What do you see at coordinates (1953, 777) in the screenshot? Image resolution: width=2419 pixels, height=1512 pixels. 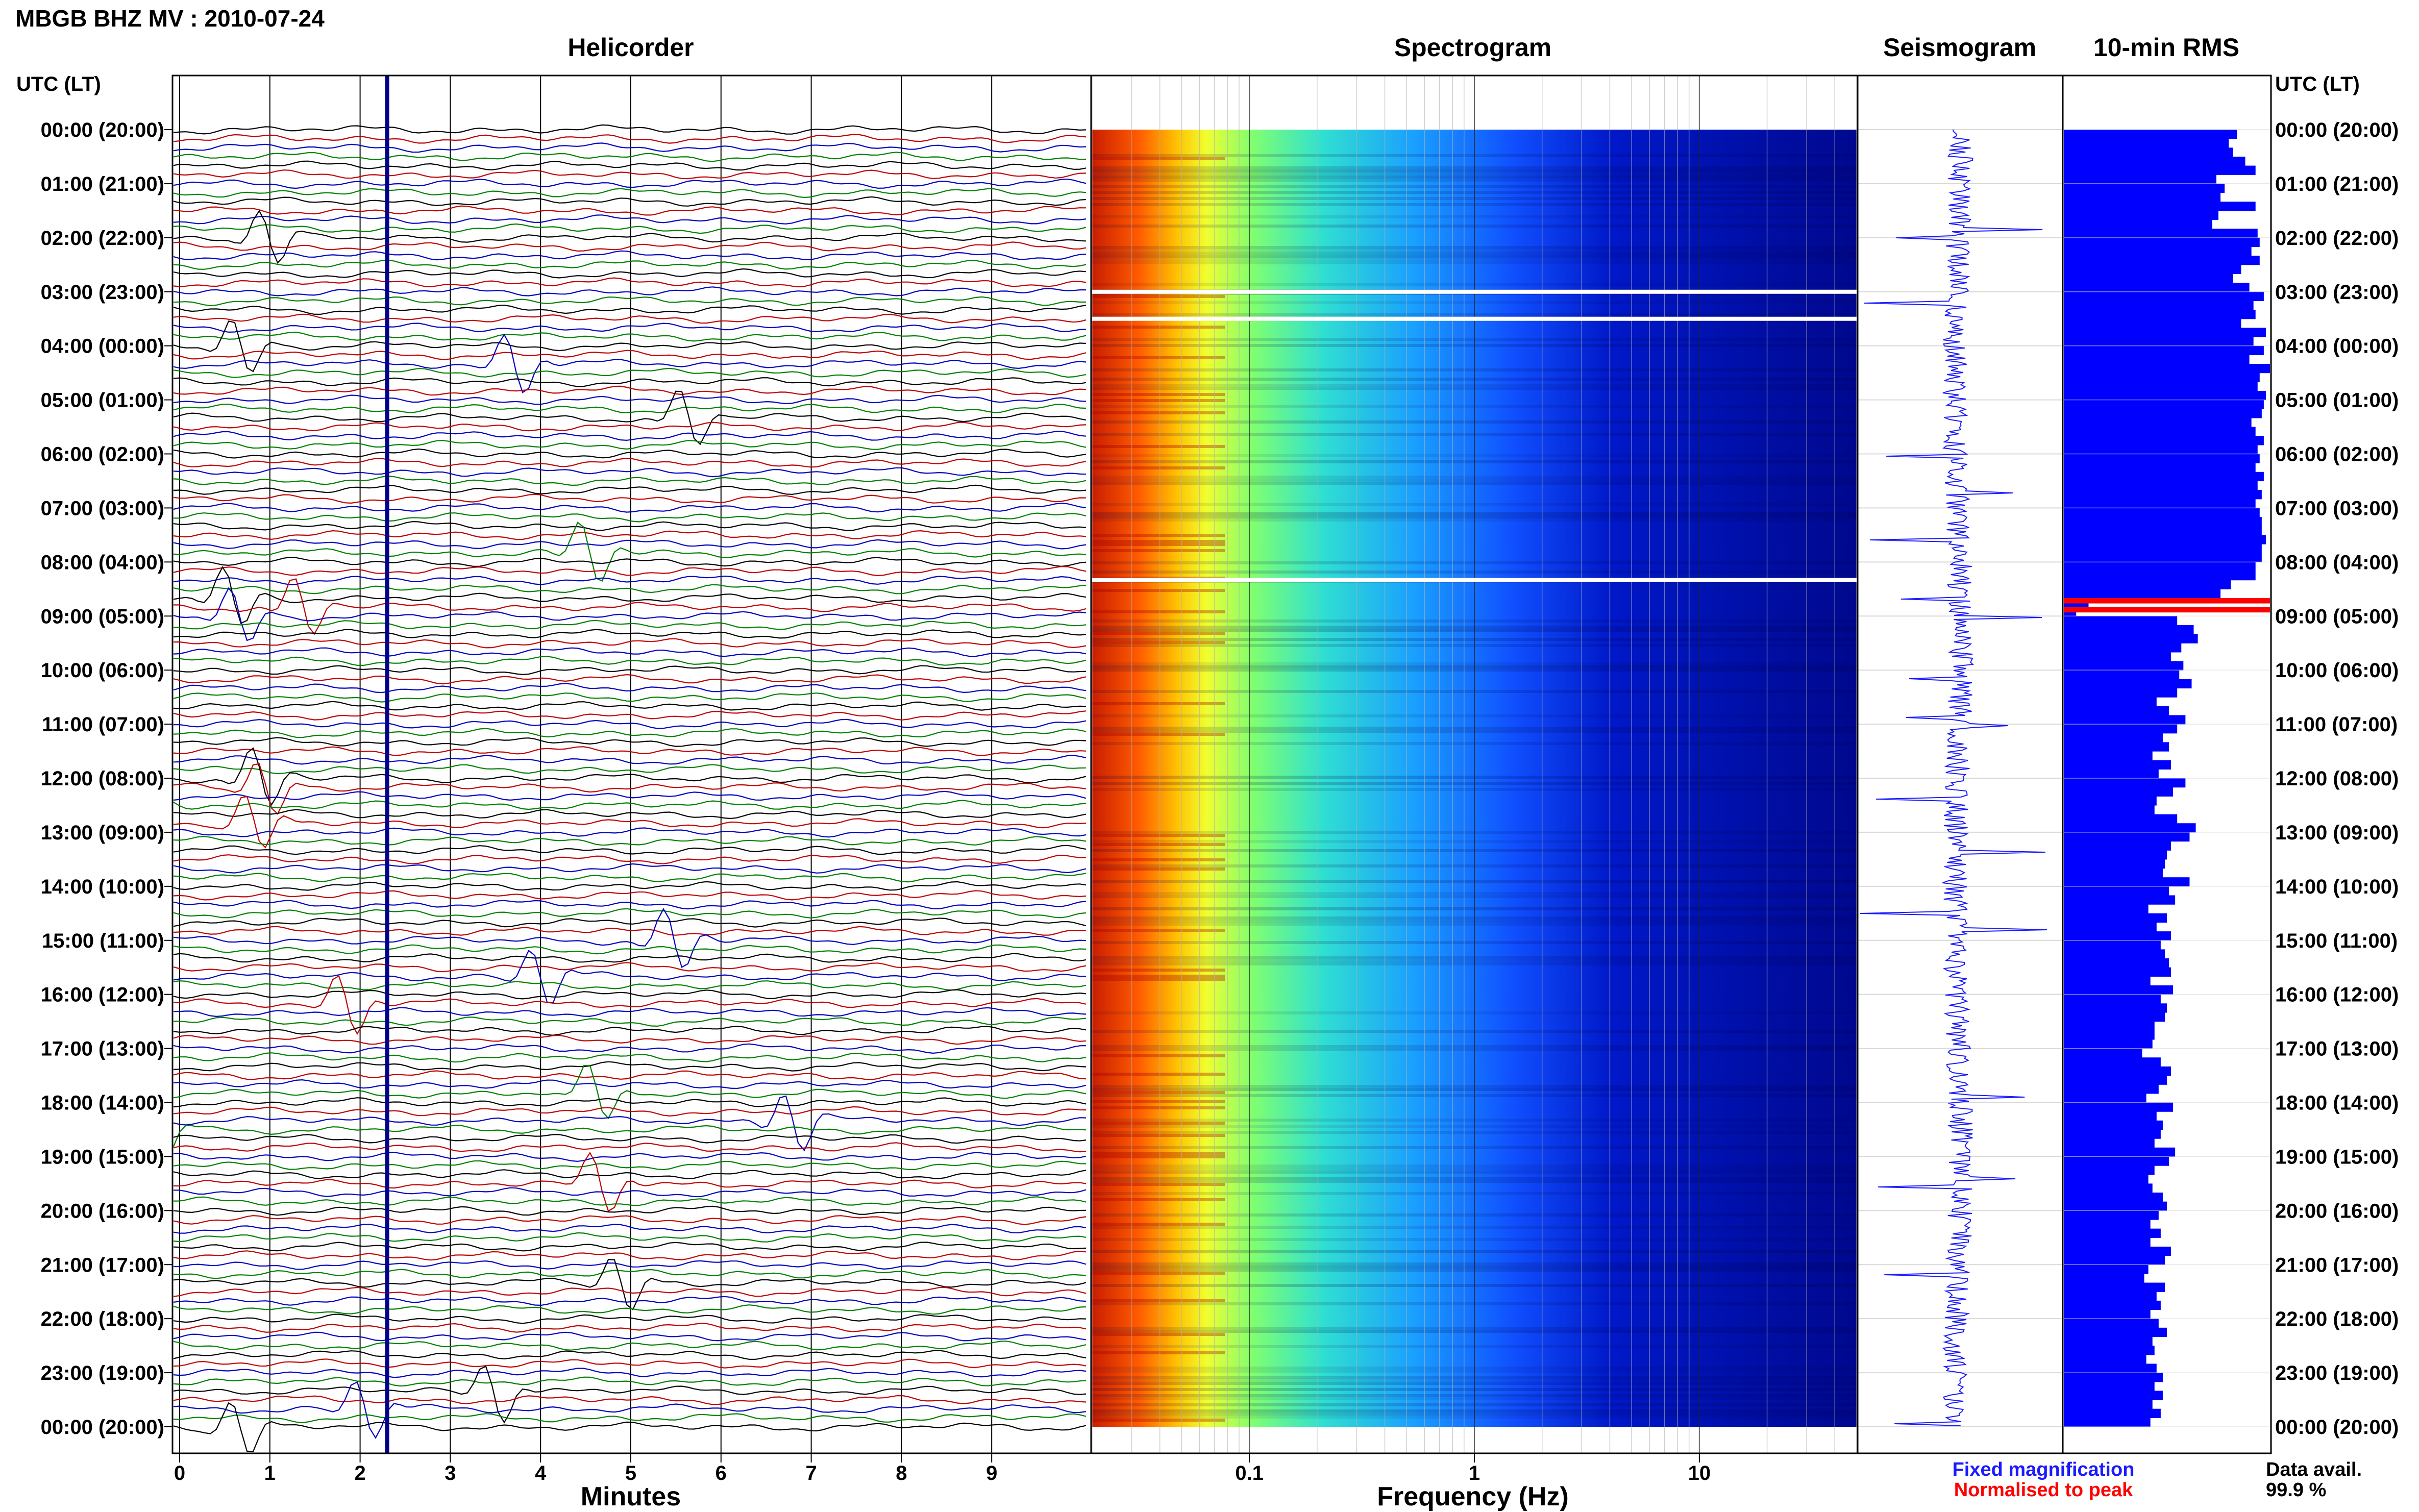 I see `seismogram-trace` at bounding box center [1953, 777].